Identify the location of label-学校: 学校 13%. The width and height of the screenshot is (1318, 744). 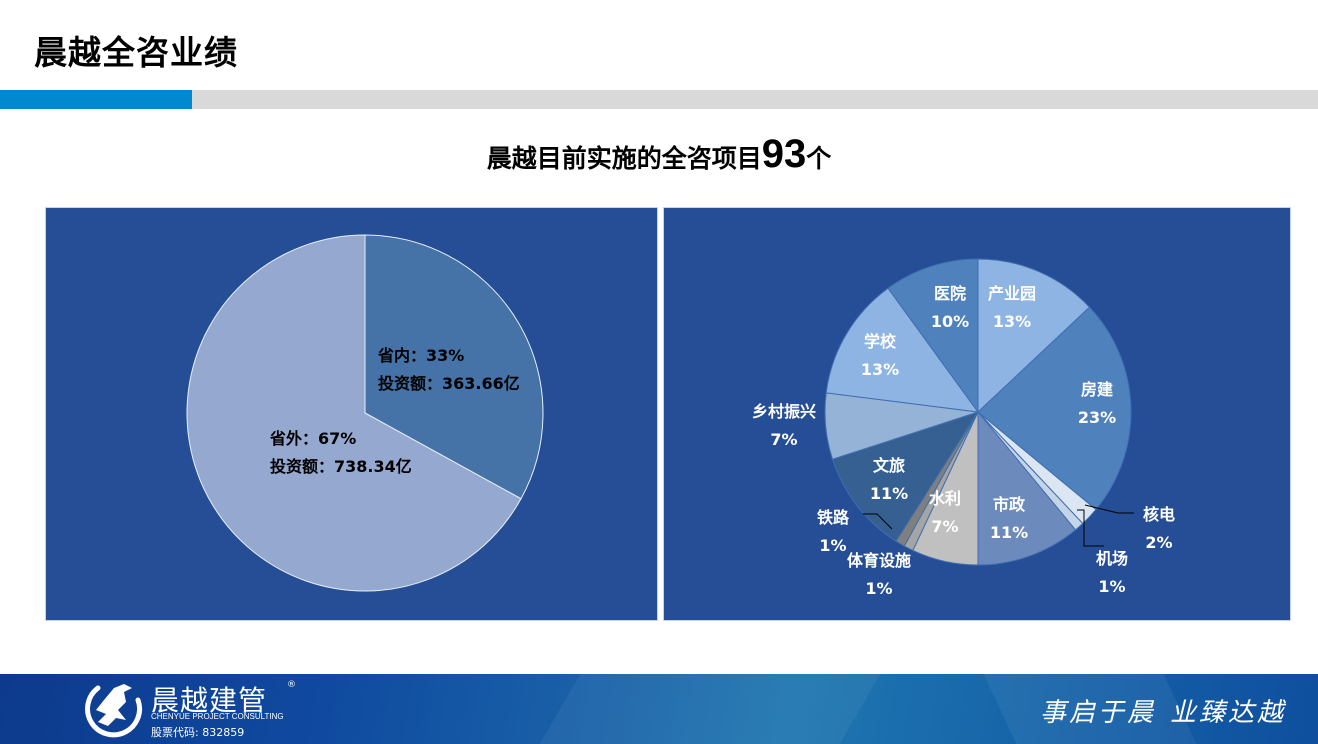
(880, 355).